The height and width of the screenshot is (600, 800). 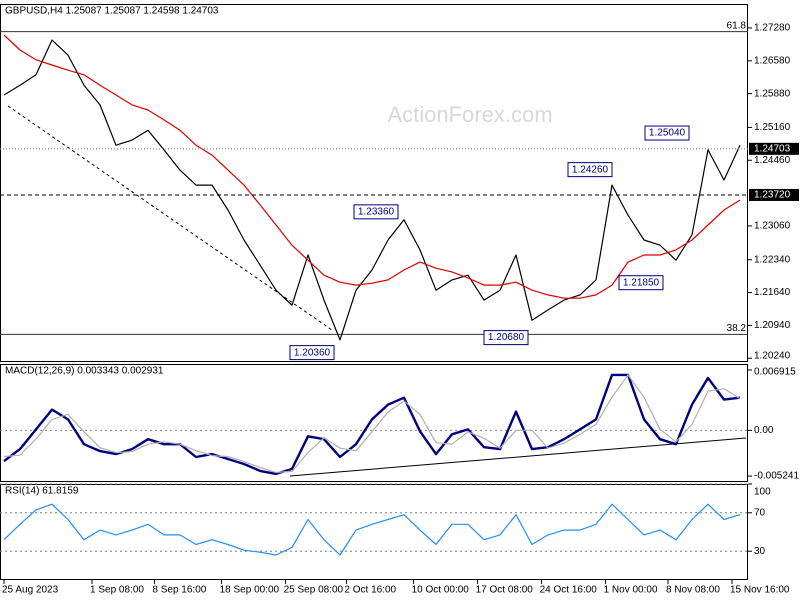 What do you see at coordinates (631, 590) in the screenshot?
I see `x-tick-label: 1 Nov 00:00` at bounding box center [631, 590].